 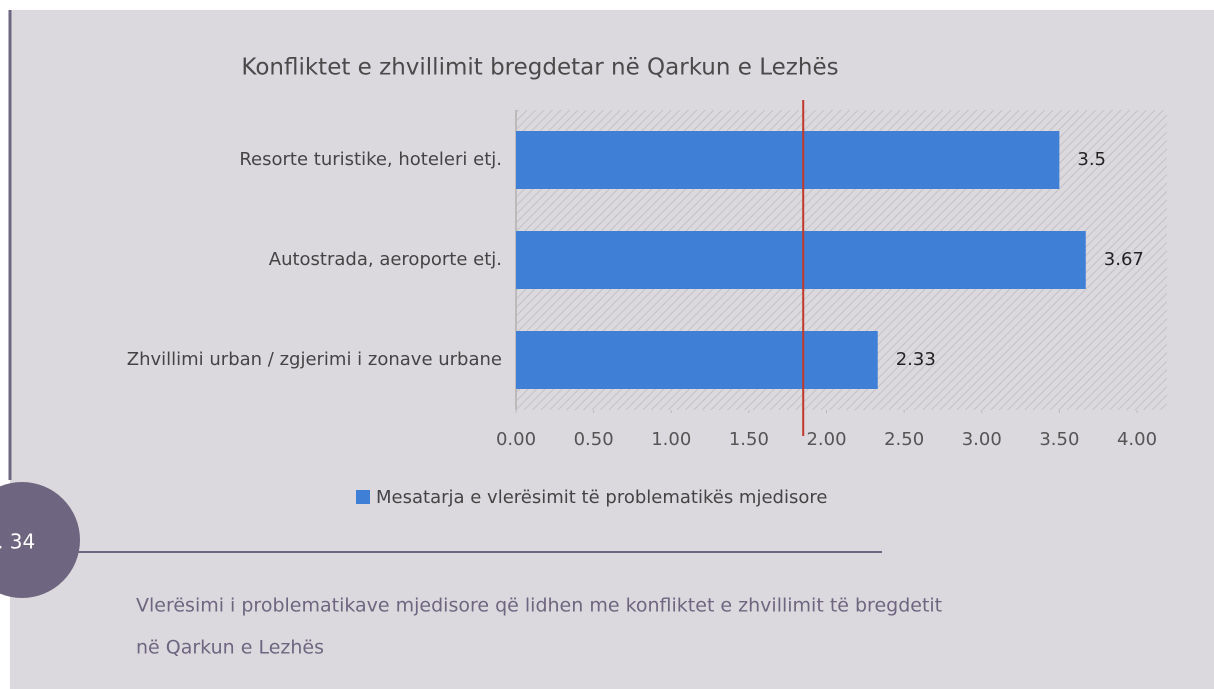 What do you see at coordinates (826, 439) in the screenshot?
I see `x-tick-label: 2.00` at bounding box center [826, 439].